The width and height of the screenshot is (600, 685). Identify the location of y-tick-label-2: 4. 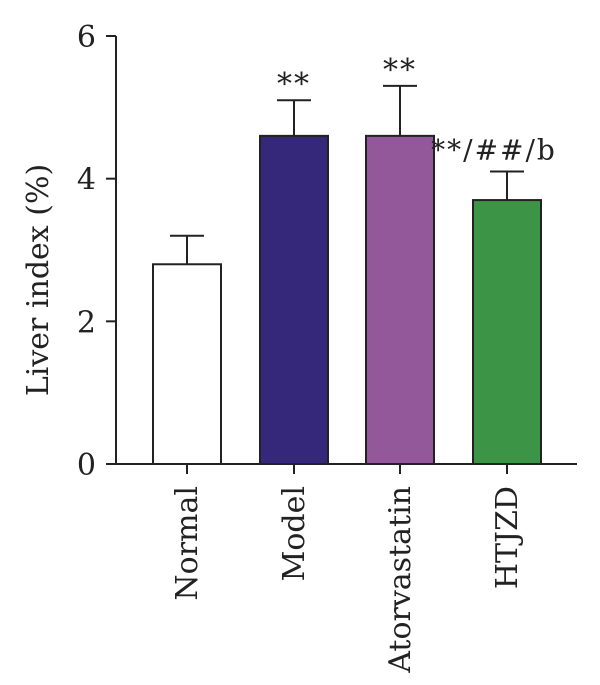
(86, 180).